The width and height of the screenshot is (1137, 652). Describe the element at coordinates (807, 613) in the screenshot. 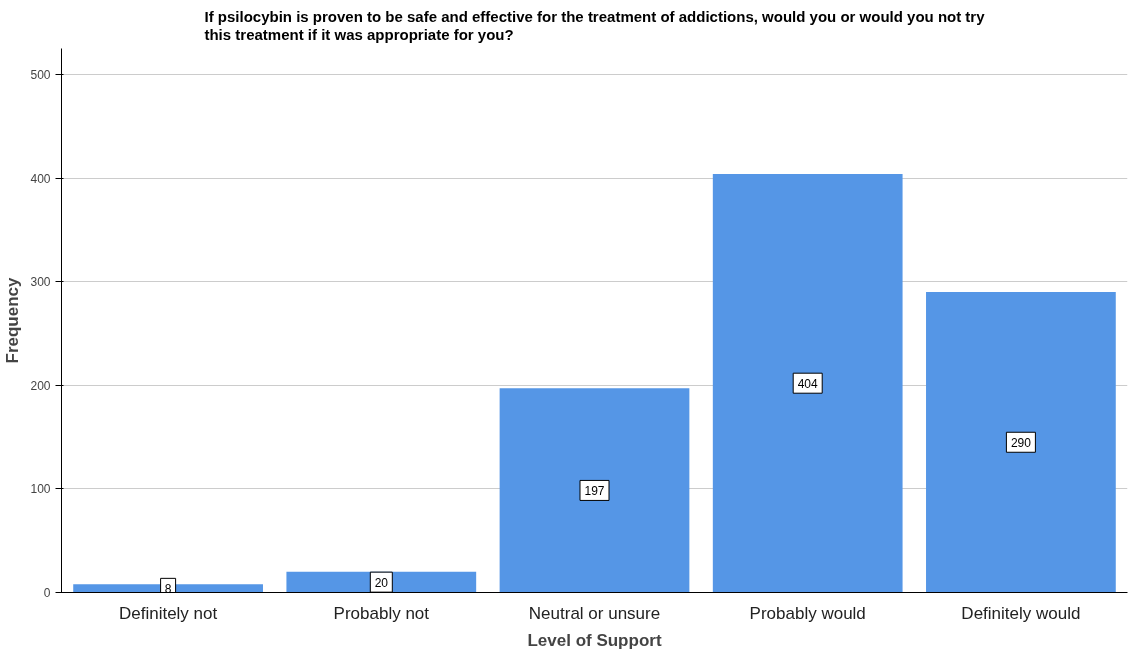

I see `x-tick-label: Probably would` at that location.